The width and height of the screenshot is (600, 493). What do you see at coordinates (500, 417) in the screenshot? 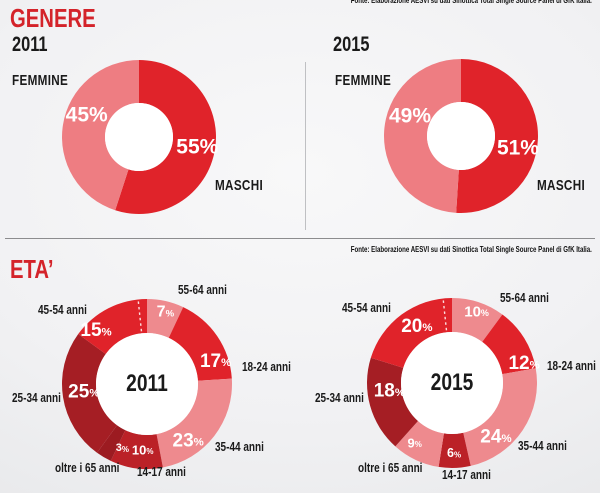
I see `age-2015-slice-35-44-anni` at bounding box center [500, 417].